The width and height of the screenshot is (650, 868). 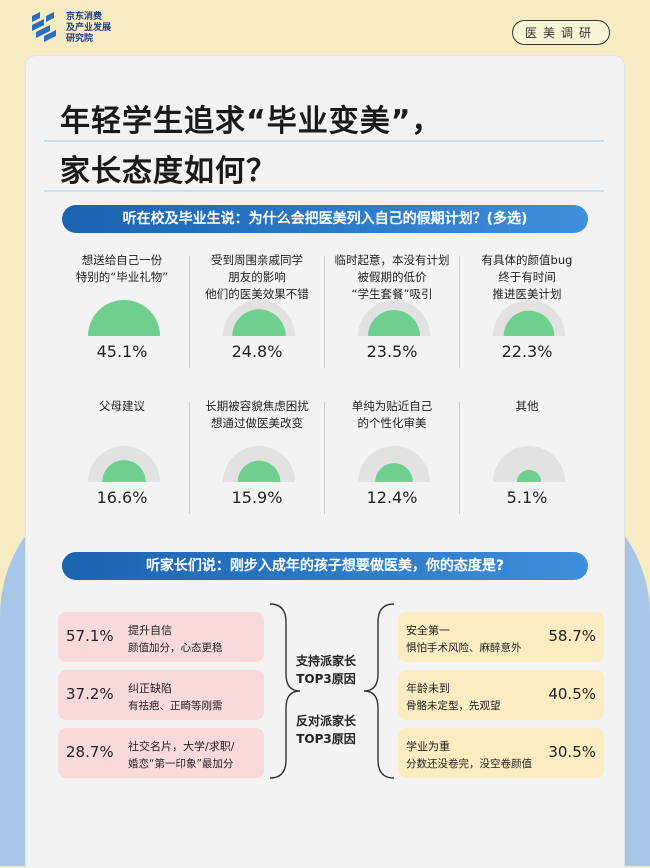 I want to click on org-name-line2: 及产业发展, so click(x=89, y=28).